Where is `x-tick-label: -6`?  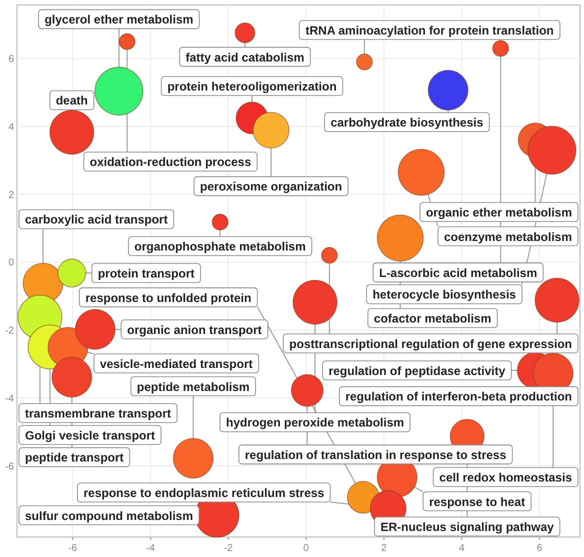 x-tick-label: -6 is located at coordinates (73, 548).